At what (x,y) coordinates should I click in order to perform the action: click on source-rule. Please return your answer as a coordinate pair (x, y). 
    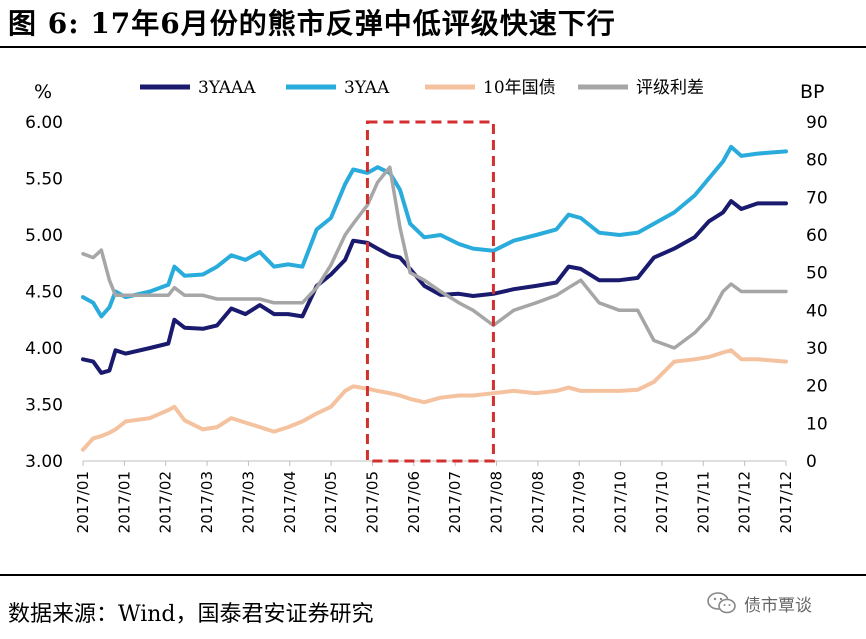
    Looking at the image, I should click on (433, 575).